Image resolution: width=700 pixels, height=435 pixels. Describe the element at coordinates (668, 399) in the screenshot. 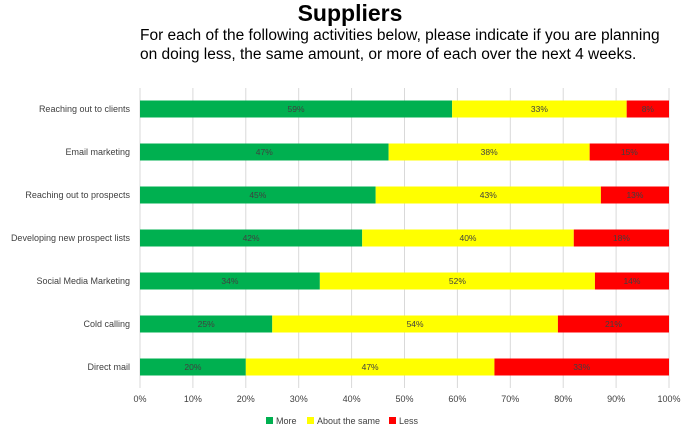

I see `x-tick-label: 100%` at that location.